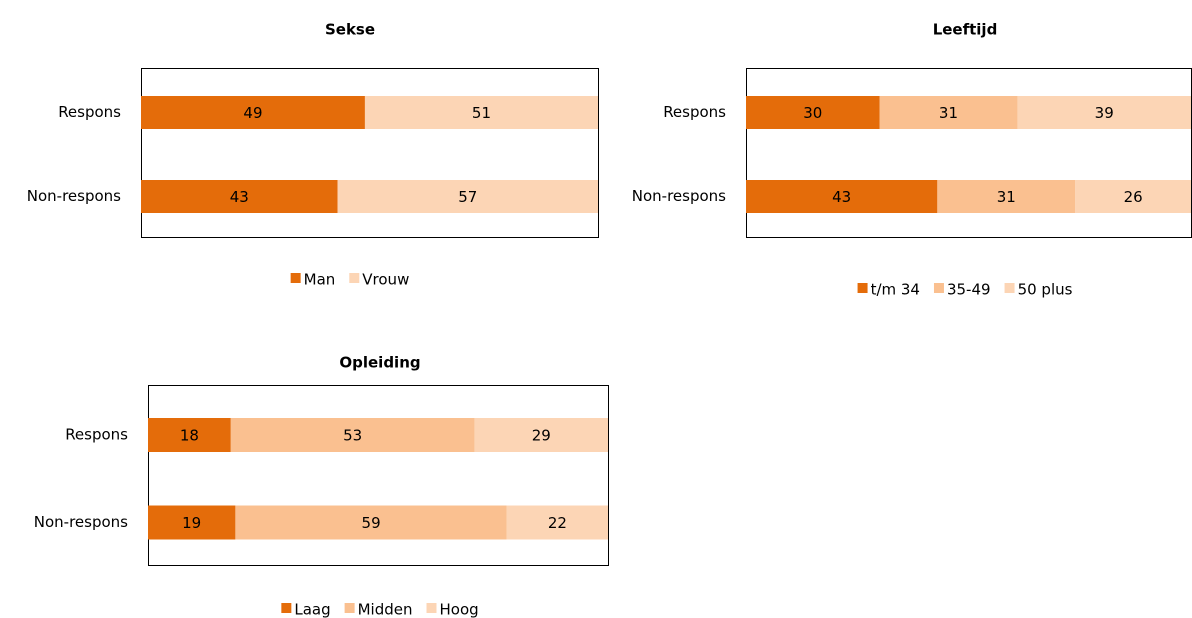  Describe the element at coordinates (969, 290) in the screenshot. I see `legend-label: 35-49` at that location.